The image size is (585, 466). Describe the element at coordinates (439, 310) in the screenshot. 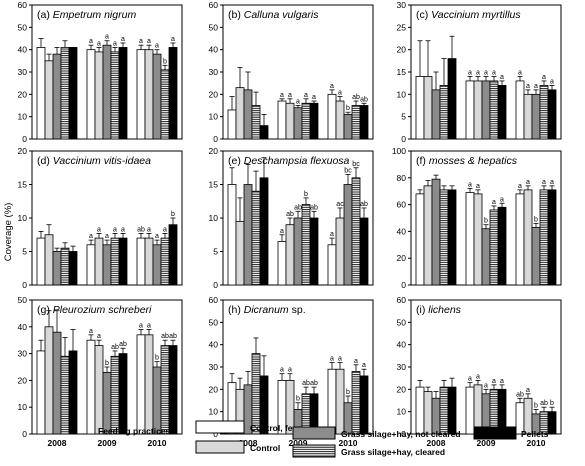

I see `panel-title: (i) lichens` at that location.